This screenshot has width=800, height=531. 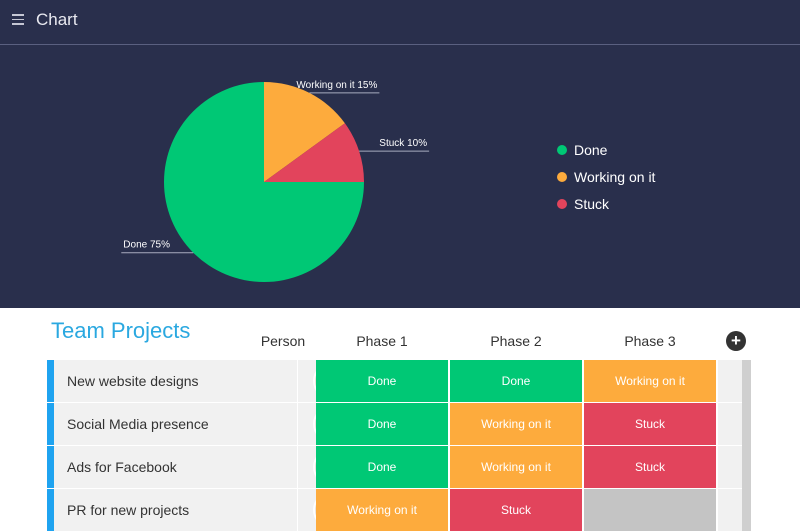 What do you see at coordinates (592, 203) in the screenshot?
I see `legend-label-stuck: Stuck` at bounding box center [592, 203].